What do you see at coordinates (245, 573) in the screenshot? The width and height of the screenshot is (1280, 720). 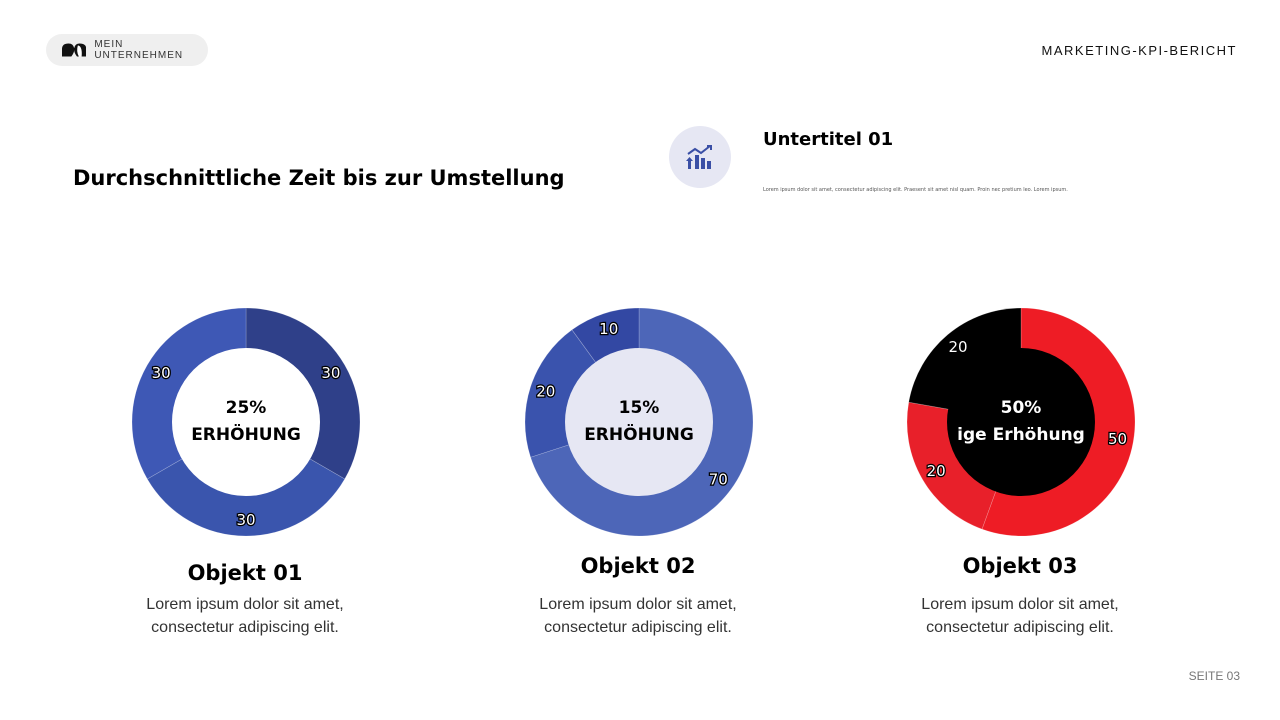 I see `object-title: Objekt 01` at bounding box center [245, 573].